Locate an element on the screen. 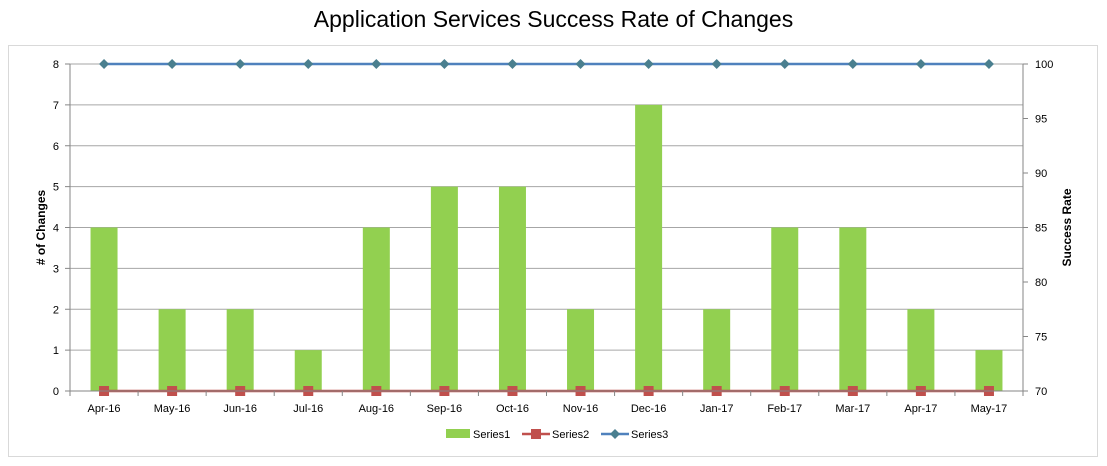 The image size is (1107, 466). x-tick-label: Jul-16 is located at coordinates (308, 409).